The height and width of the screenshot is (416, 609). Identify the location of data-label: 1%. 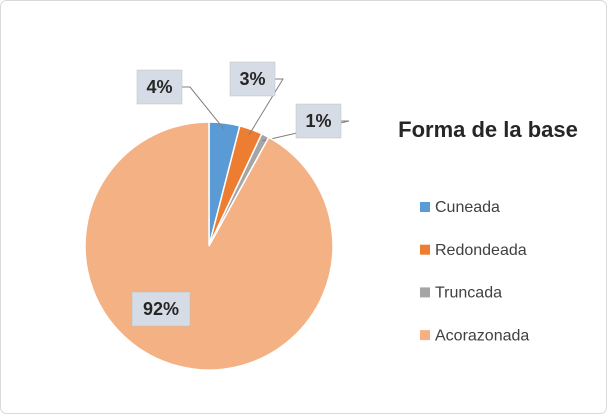
(318, 121).